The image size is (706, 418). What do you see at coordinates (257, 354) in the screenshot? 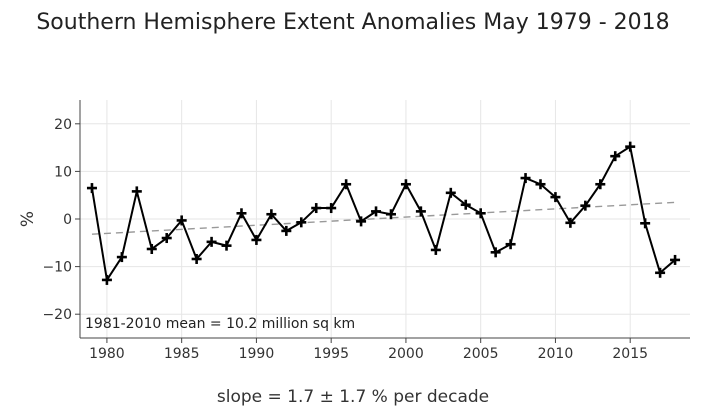
I see `x-tick-label: 1990` at bounding box center [257, 354].